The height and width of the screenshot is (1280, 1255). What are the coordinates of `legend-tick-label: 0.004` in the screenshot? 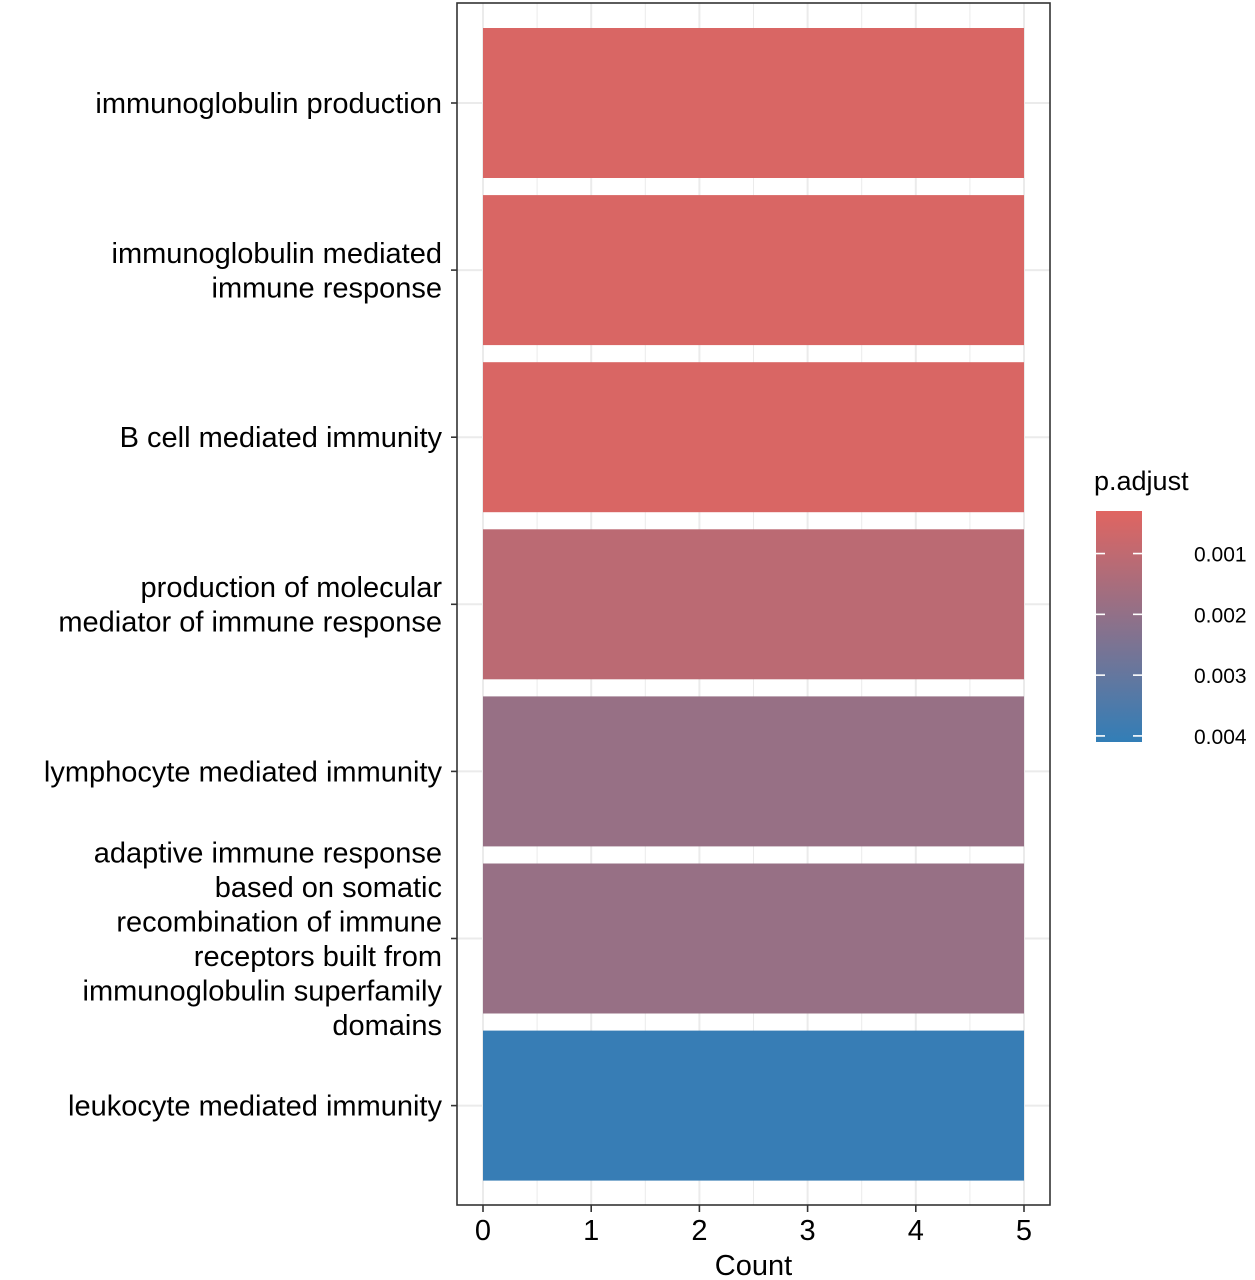 It's located at (1220, 737).